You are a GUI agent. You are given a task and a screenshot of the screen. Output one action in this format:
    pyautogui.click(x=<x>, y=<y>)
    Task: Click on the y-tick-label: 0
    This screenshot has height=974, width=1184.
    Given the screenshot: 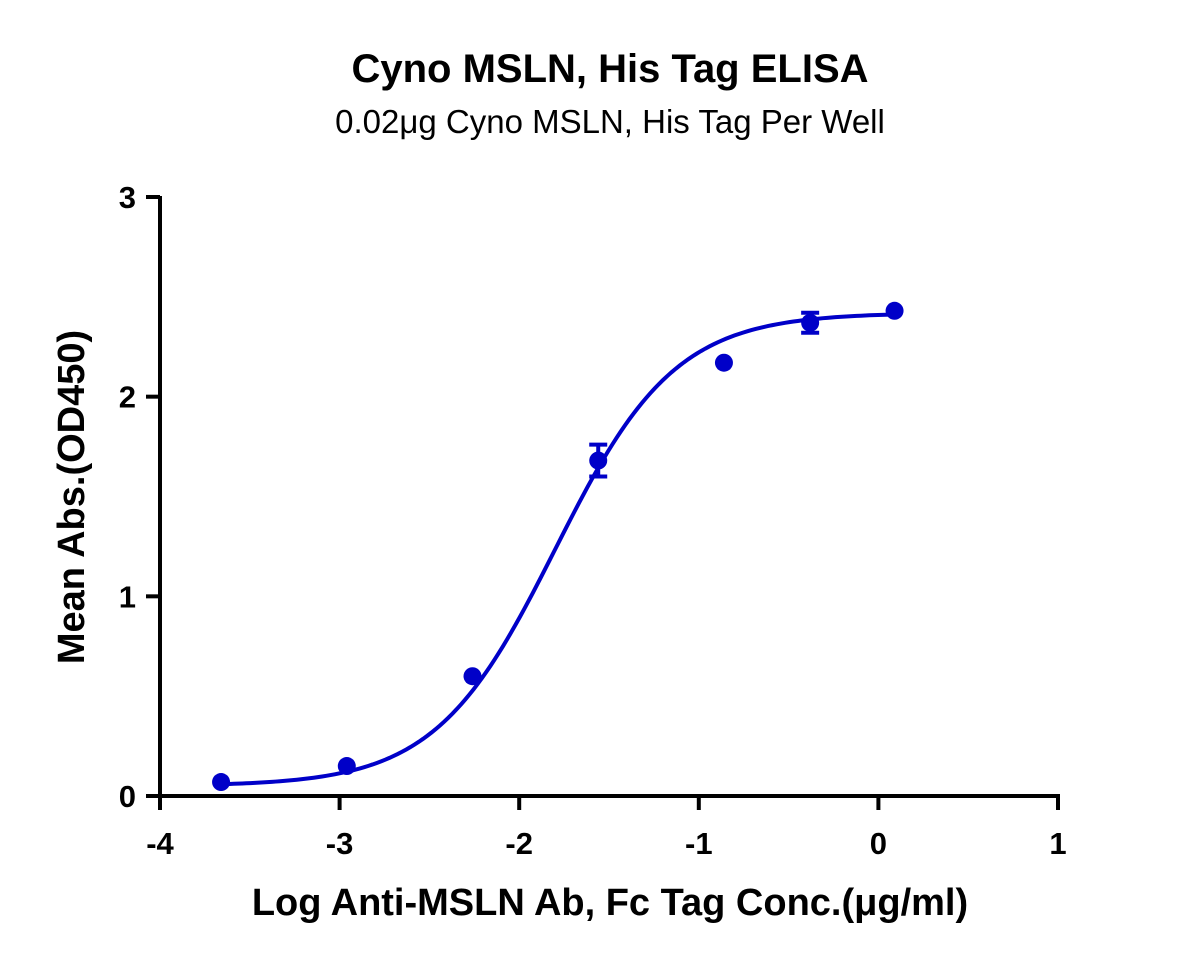 What is the action you would take?
    pyautogui.click(x=127, y=796)
    